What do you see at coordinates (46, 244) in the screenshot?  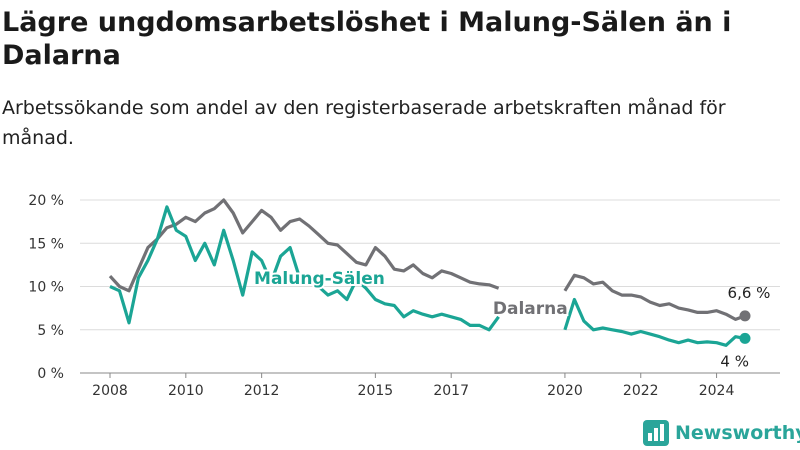 I see `y-tick-label: 15 %` at bounding box center [46, 244].